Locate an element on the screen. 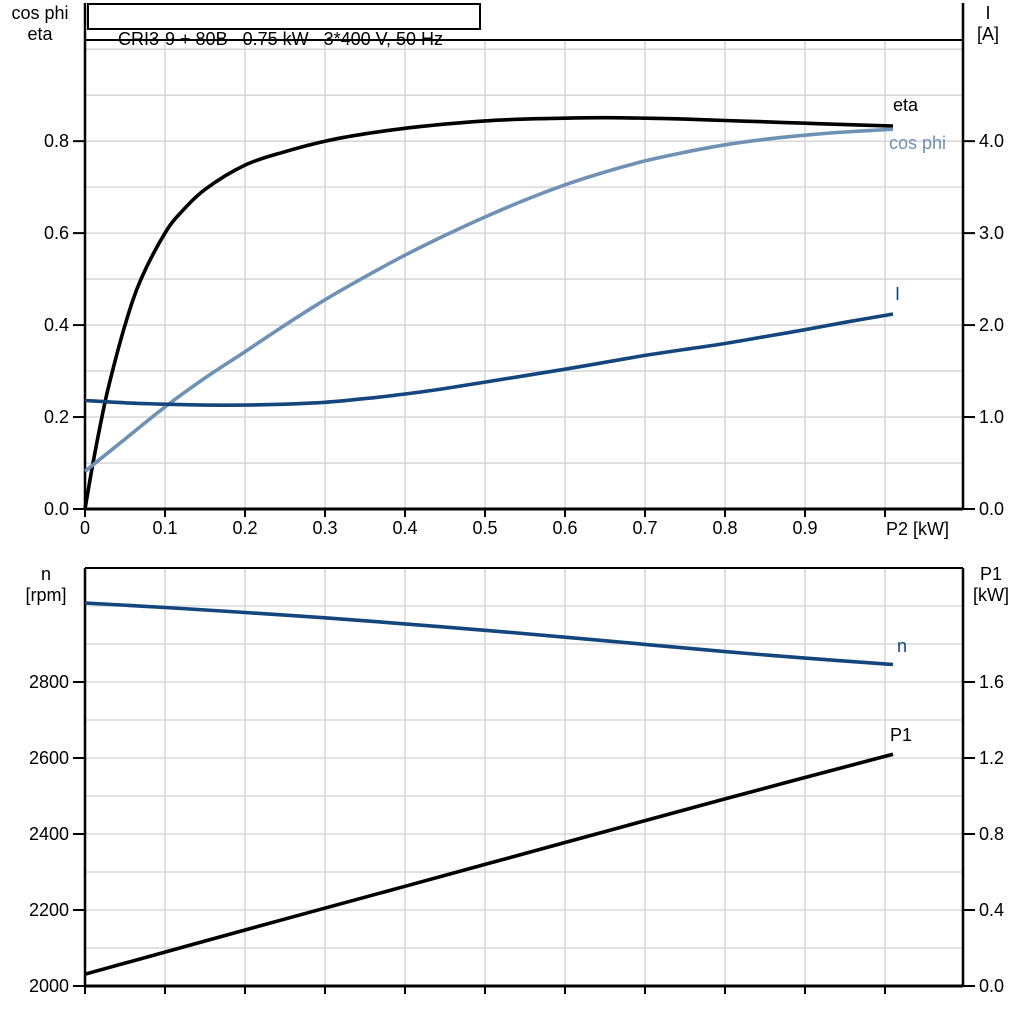 This screenshot has height=1024, width=1024. right-tick-label: 3.0 is located at coordinates (992, 233).